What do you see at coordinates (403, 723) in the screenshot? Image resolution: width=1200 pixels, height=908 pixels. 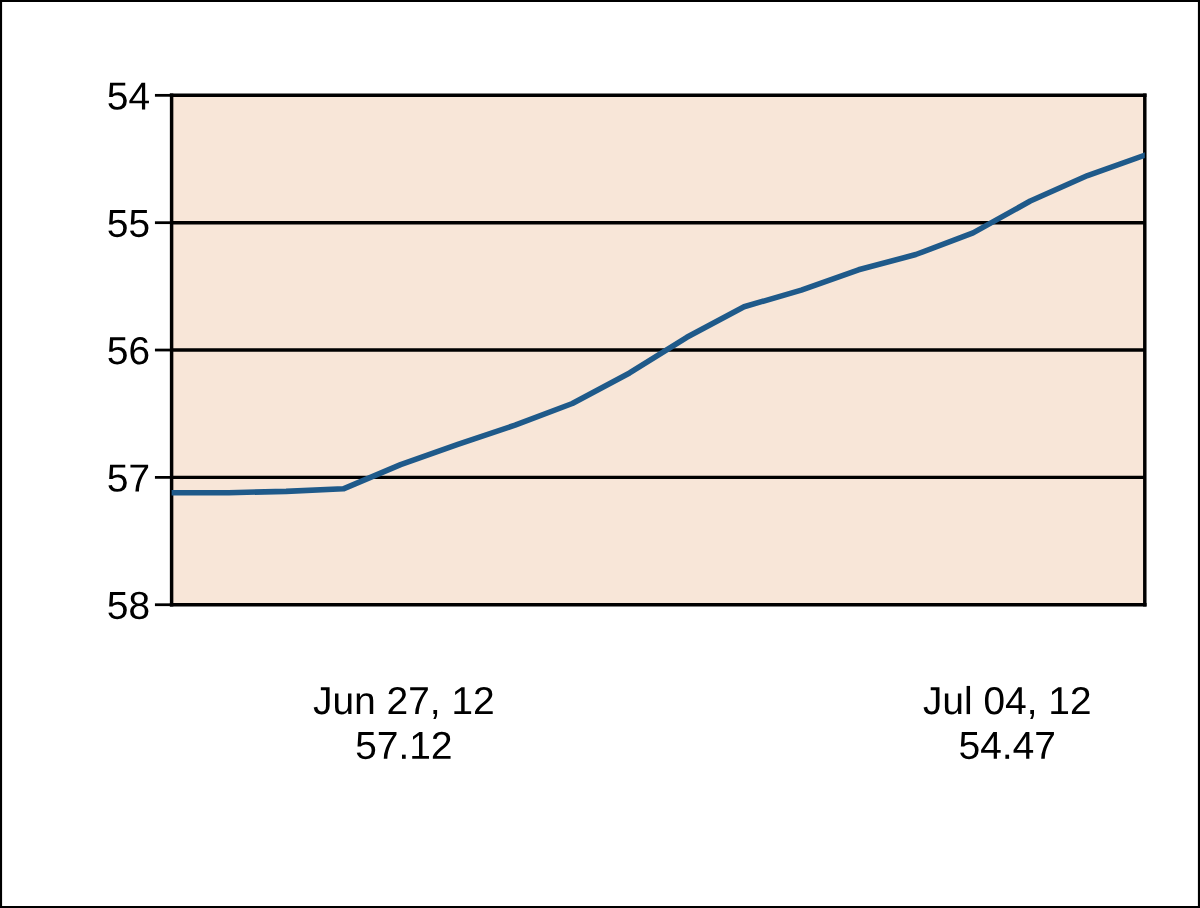 I see `text: Jun 27, 12 57.12` at bounding box center [403, 723].